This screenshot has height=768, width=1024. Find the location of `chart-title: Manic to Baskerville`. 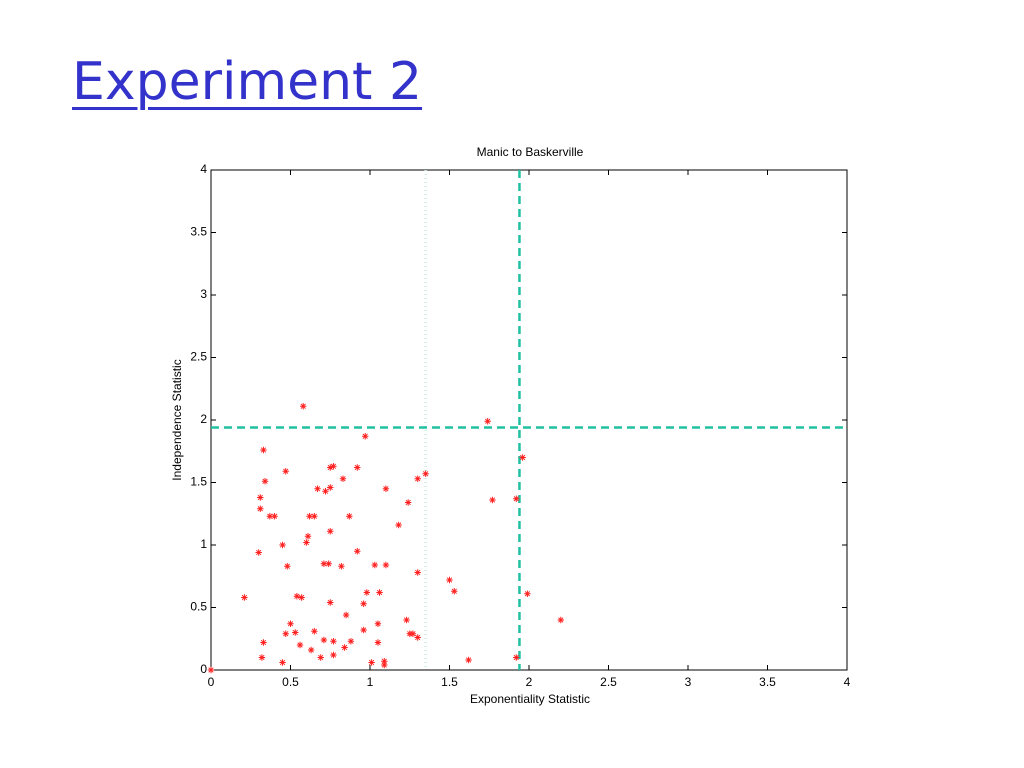

chart-title: Manic to Baskerville is located at coordinates (530, 152).